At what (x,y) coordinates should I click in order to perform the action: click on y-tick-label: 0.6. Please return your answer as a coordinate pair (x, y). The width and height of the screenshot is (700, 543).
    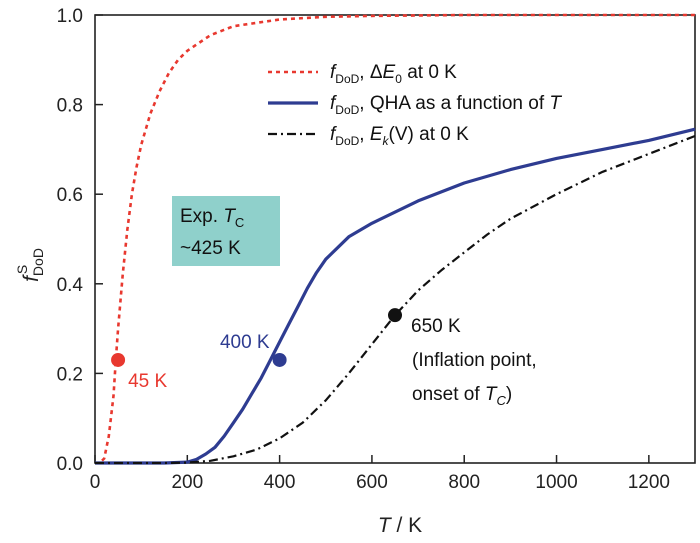
    Looking at the image, I should click on (70, 195).